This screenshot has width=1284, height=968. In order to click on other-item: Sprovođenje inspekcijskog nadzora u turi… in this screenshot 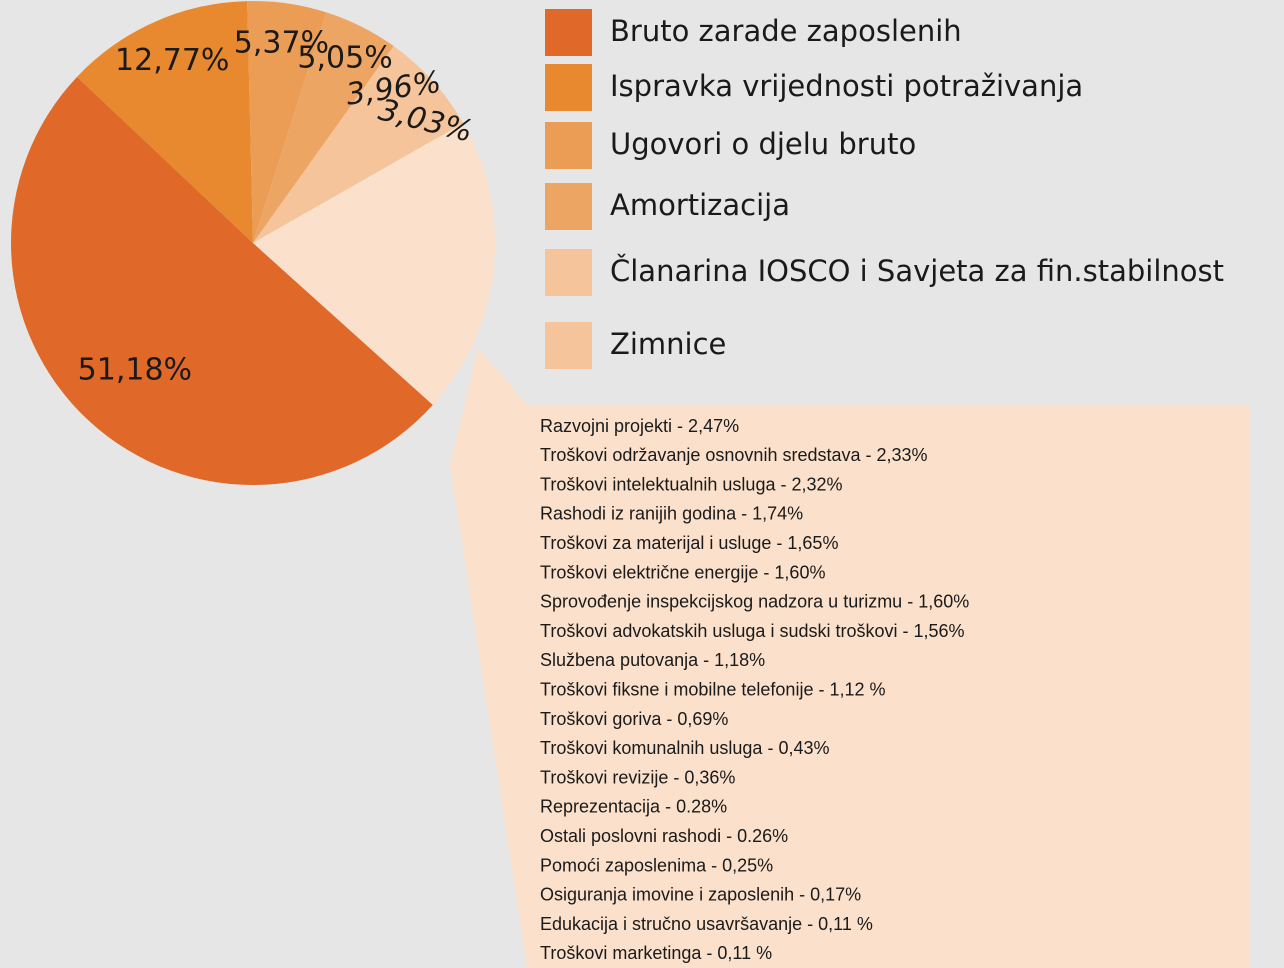, I will do `click(754, 602)`.